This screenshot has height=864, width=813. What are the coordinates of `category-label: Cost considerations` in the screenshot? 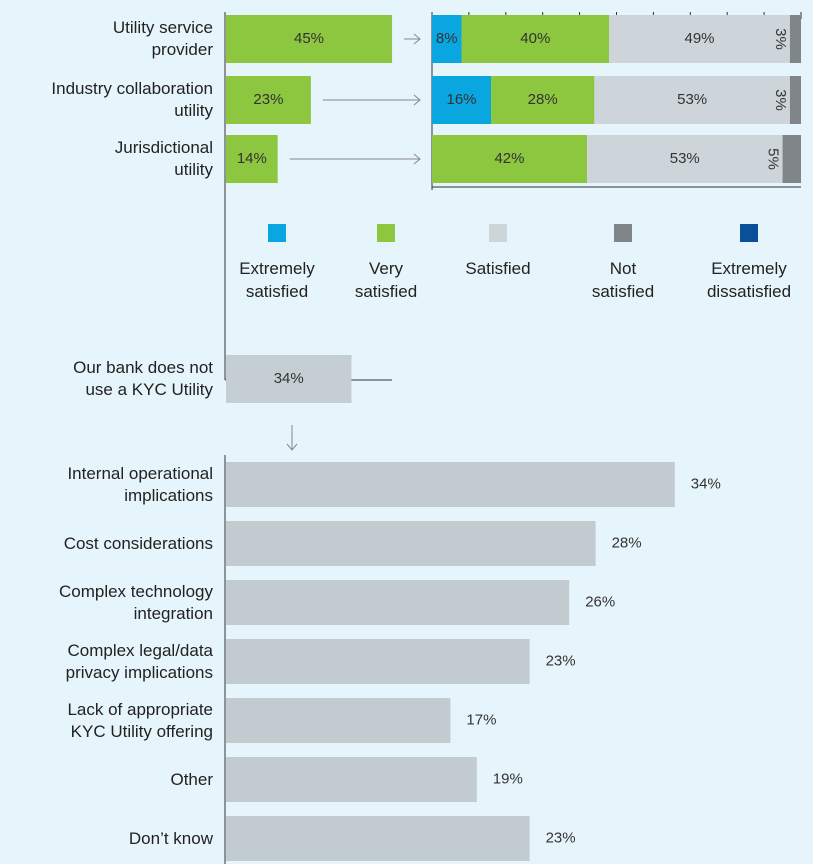 It's located at (138, 543).